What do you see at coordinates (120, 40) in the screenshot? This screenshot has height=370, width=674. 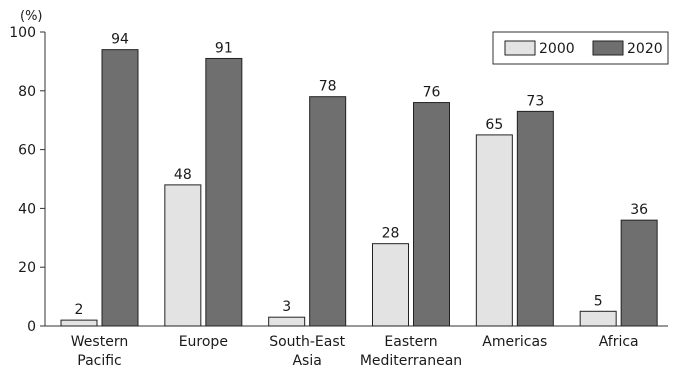 I see `data-label-2020-0: 94` at bounding box center [120, 40].